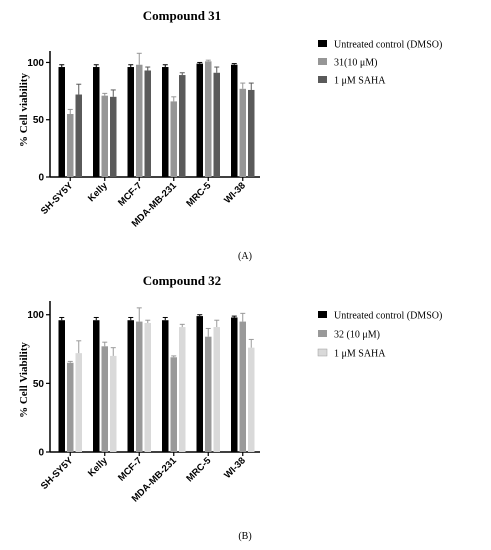  What do you see at coordinates (357, 335) in the screenshot?
I see `legend-label: 32 (10 μM)` at bounding box center [357, 335].